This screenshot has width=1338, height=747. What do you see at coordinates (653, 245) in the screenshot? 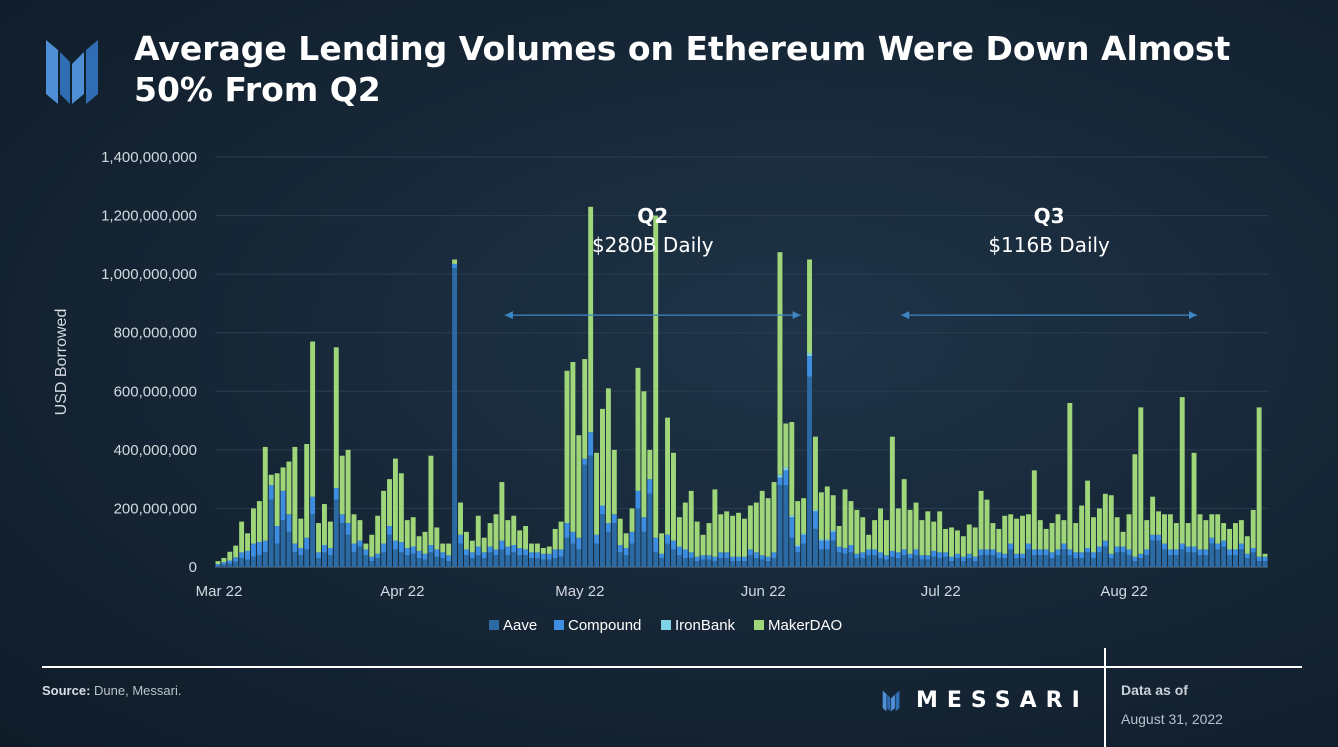
I see `annotation-text-q2: $280B Daily` at bounding box center [653, 245].